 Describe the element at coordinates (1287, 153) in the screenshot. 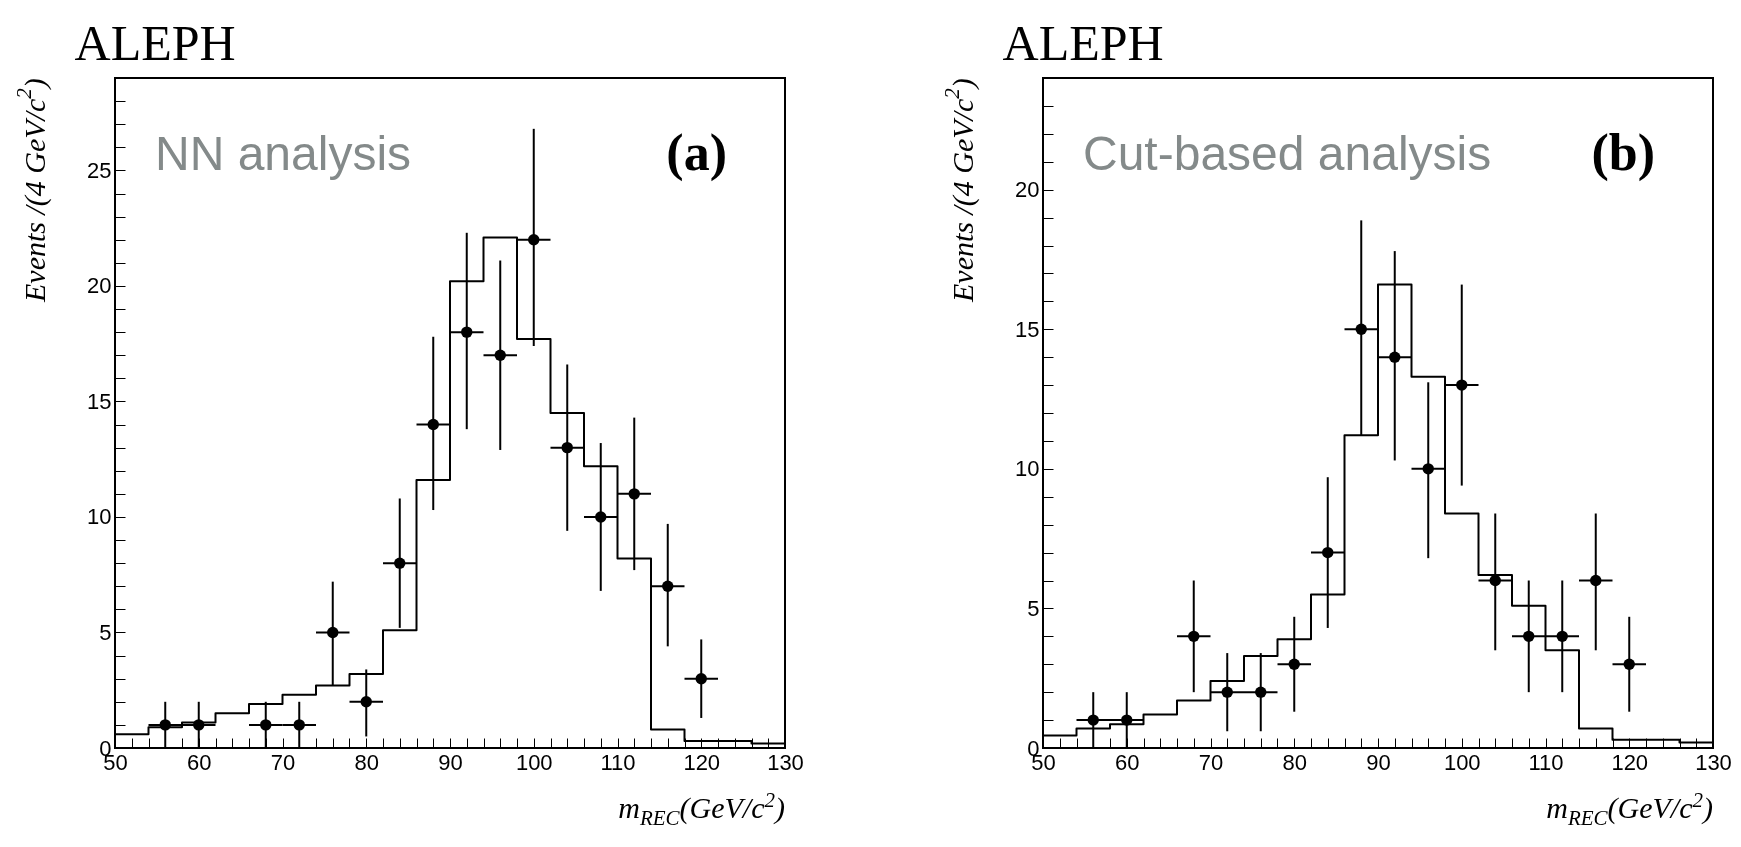

I see `annotation: Cut-based analysis` at that location.